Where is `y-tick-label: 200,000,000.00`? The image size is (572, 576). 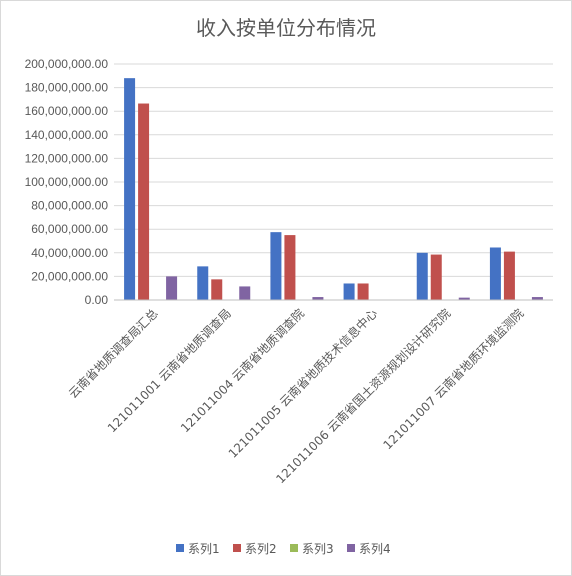
y-tick-label: 200,000,000.00 is located at coordinates (67, 64).